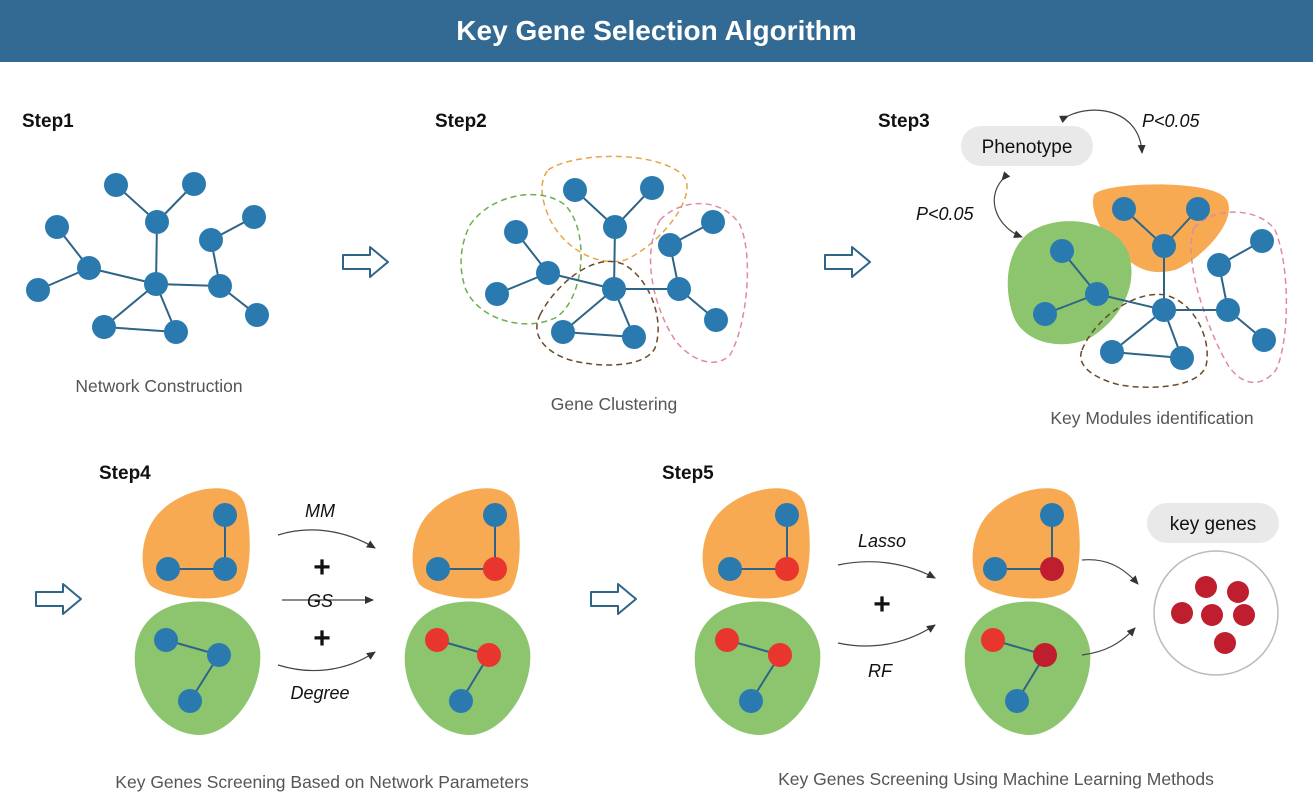  Describe the element at coordinates (604, 260) in the screenshot. I see `step2-clusters` at that location.